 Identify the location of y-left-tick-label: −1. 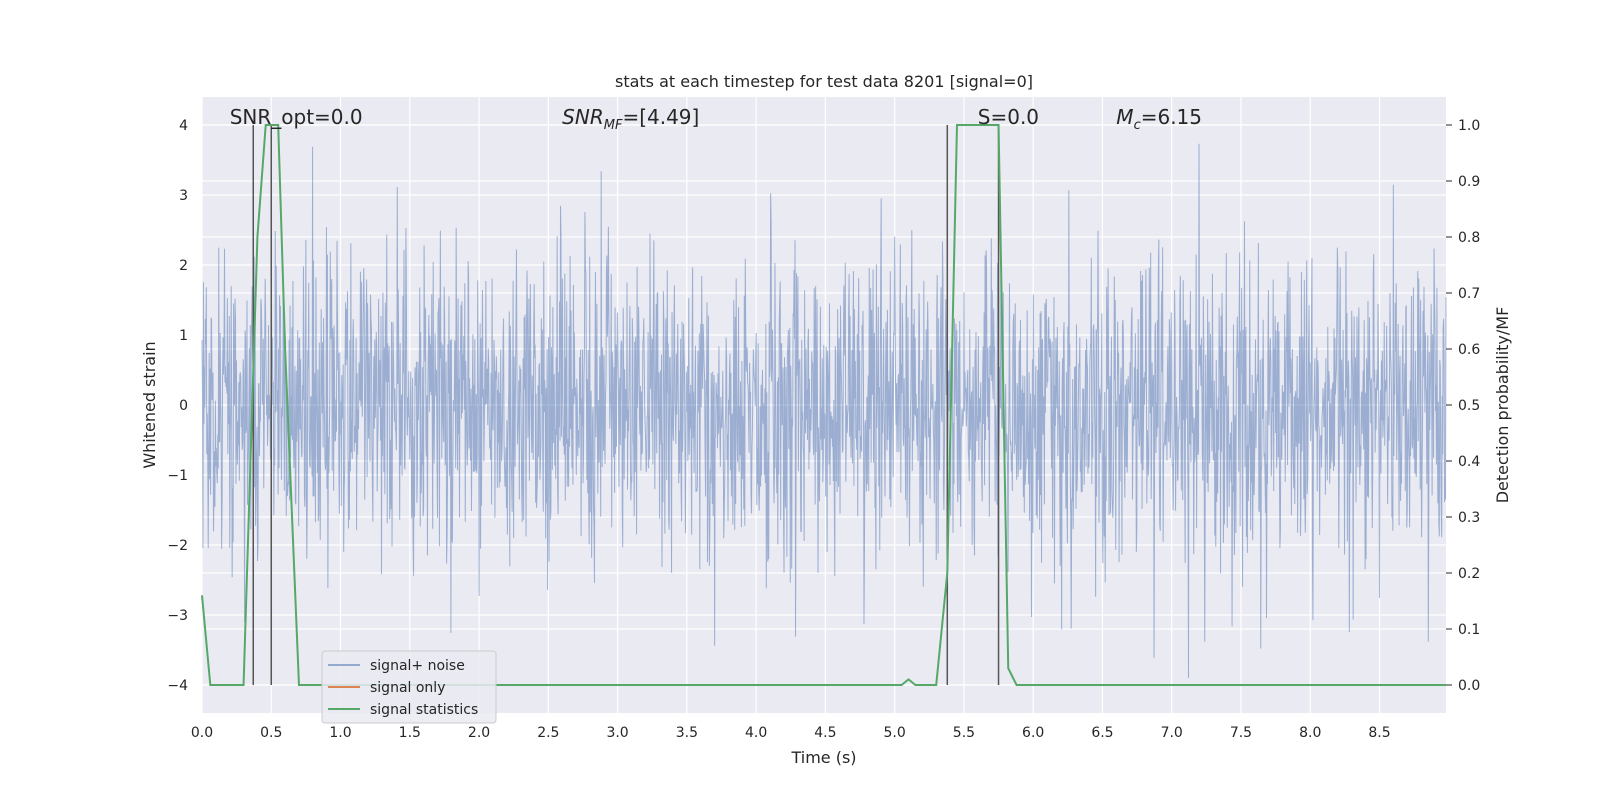
(177, 476).